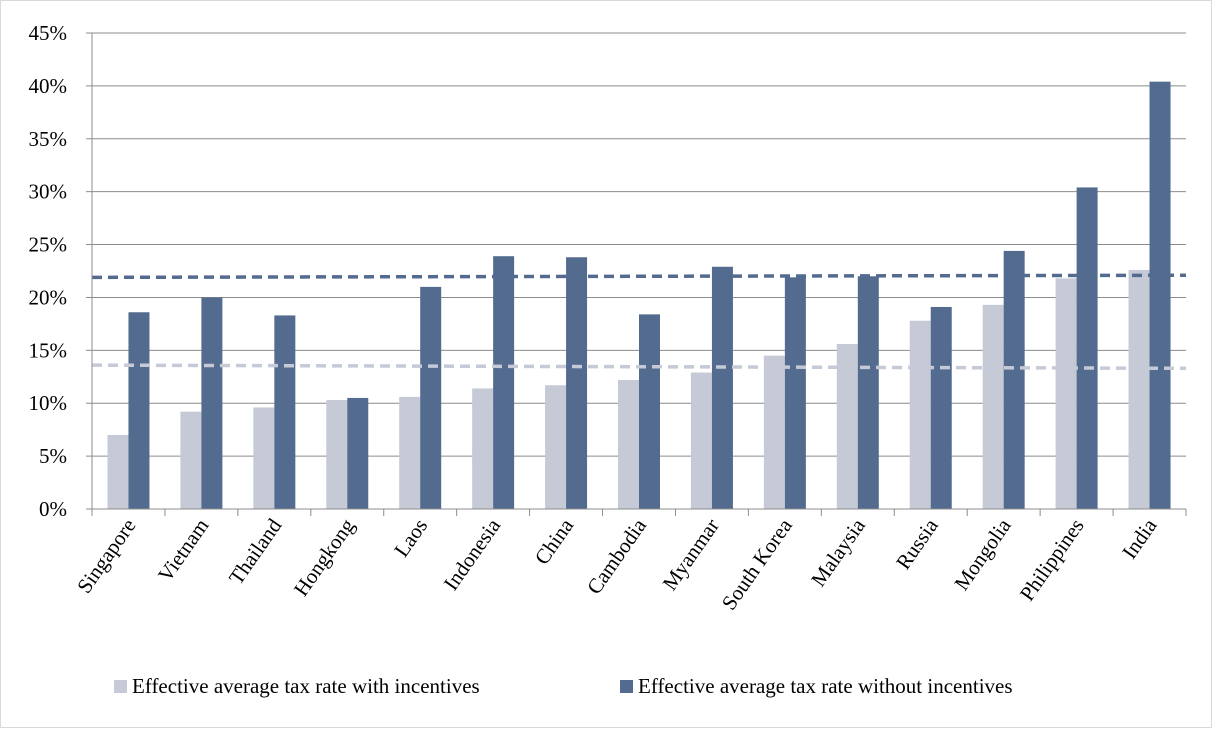 Image resolution: width=1212 pixels, height=729 pixels. I want to click on trendlines, so click(639, 322).